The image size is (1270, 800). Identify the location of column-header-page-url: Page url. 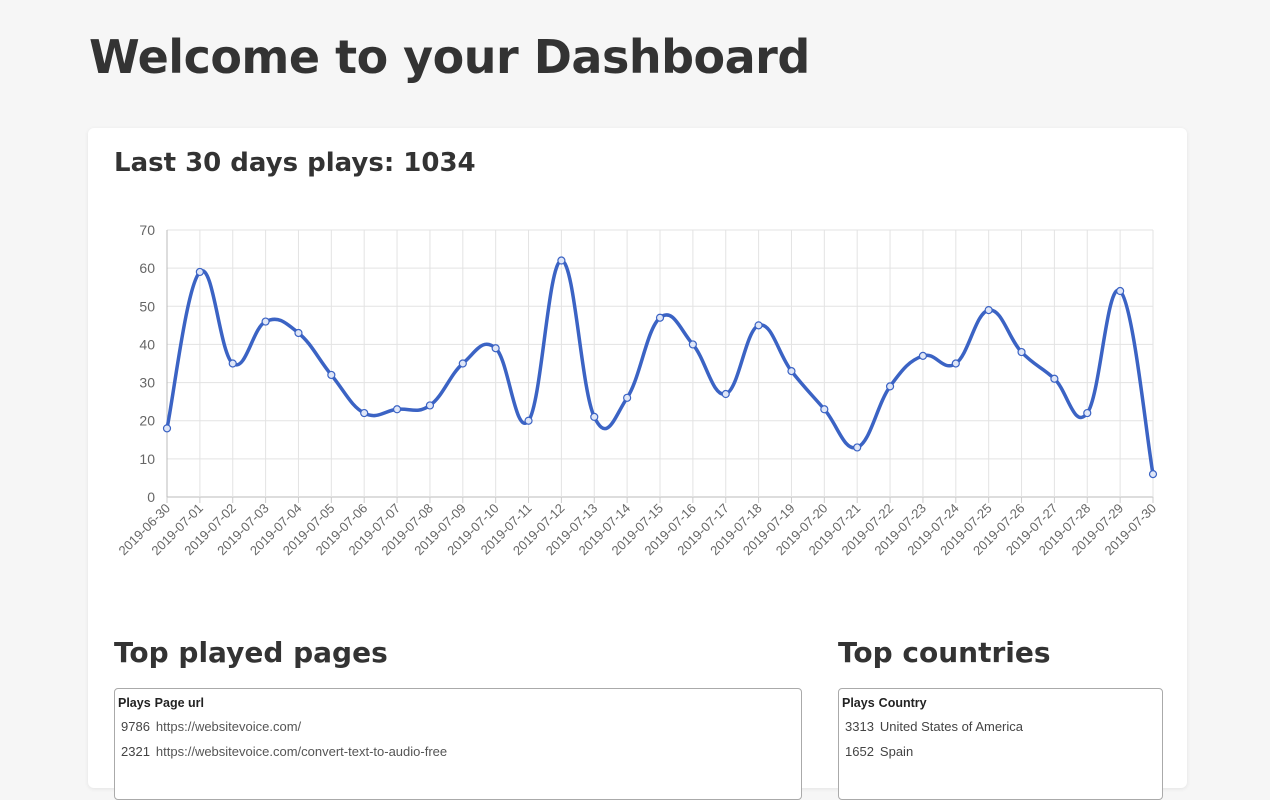
(179, 703).